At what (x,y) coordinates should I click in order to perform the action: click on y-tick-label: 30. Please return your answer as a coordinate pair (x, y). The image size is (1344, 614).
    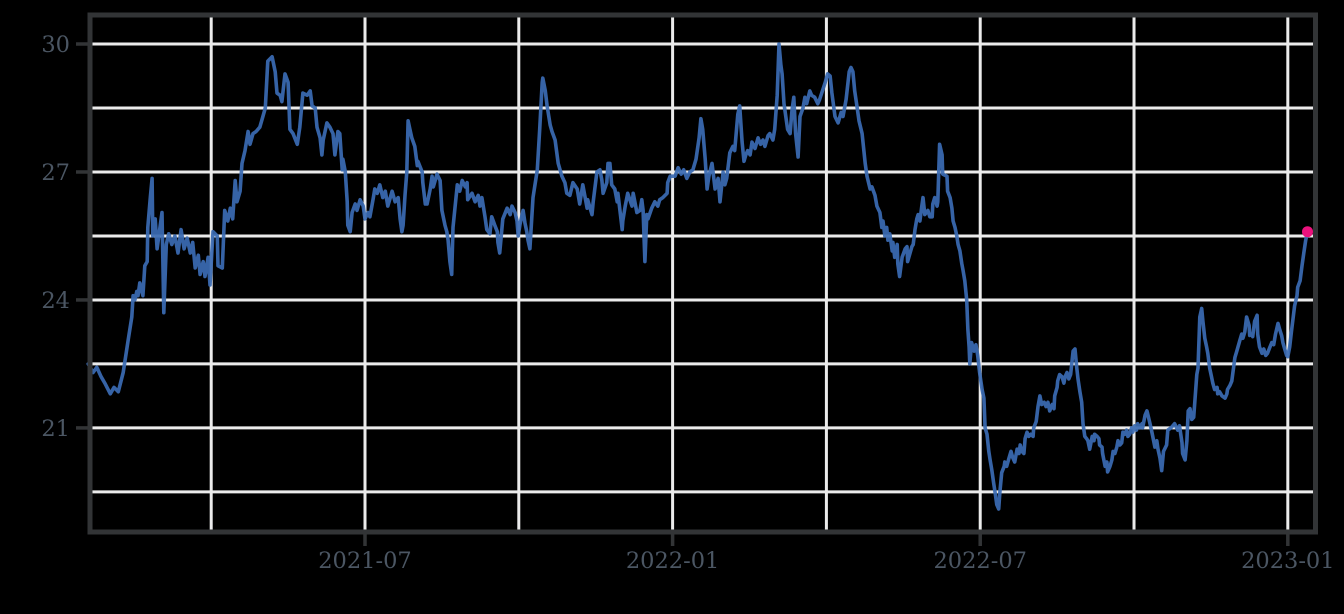
    Looking at the image, I should click on (55, 45).